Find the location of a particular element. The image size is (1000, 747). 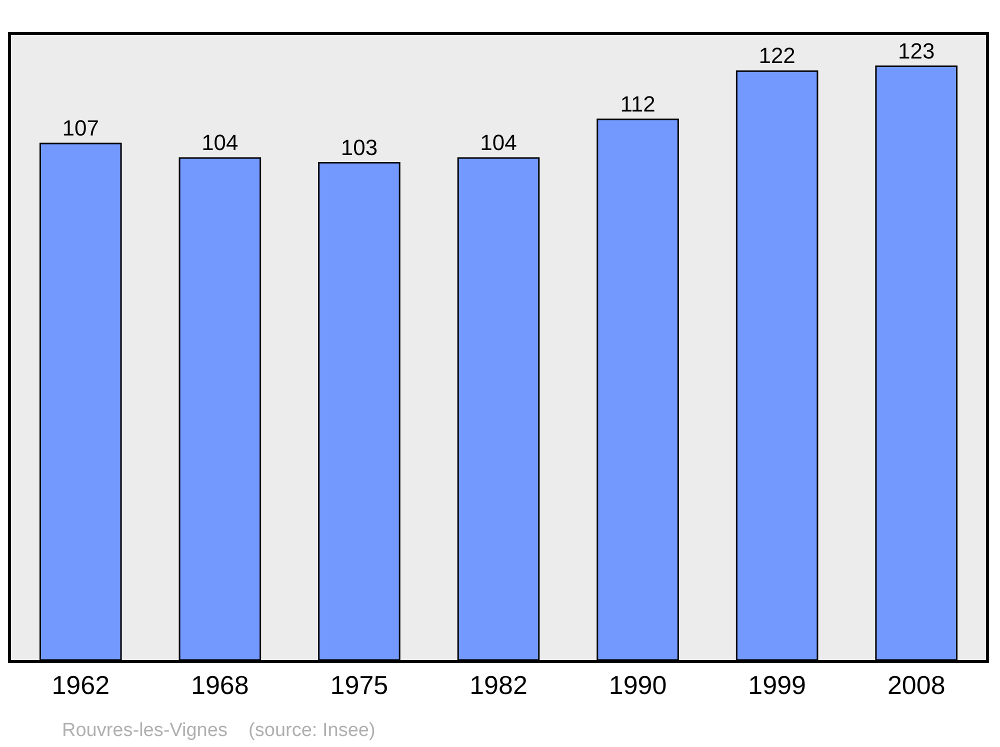

data-label: 123 is located at coordinates (916, 51).